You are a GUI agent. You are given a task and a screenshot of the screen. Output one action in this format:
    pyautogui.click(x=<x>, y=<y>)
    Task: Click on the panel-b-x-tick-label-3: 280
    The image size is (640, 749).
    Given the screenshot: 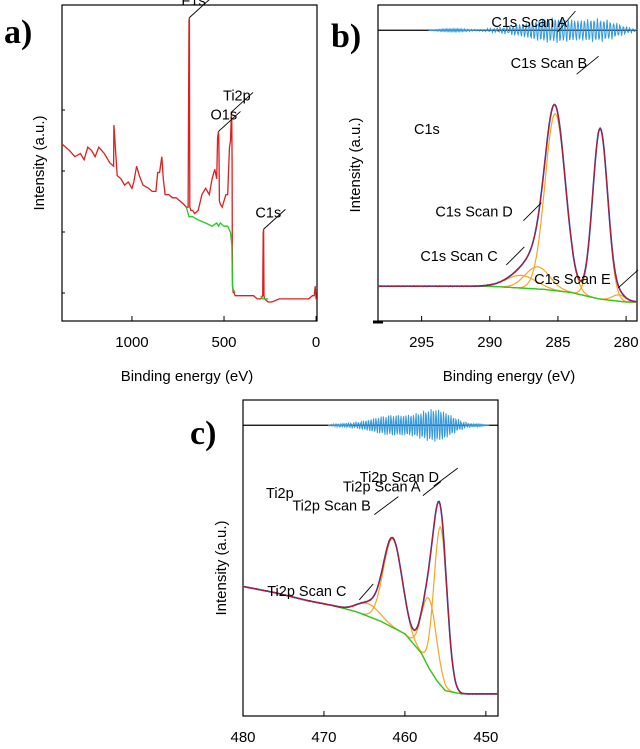 What is the action you would take?
    pyautogui.click(x=626, y=342)
    